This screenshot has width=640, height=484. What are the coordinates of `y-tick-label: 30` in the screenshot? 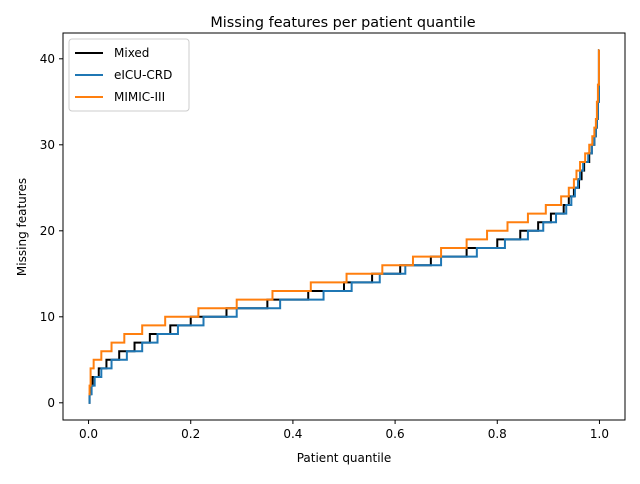 It's located at (47, 145).